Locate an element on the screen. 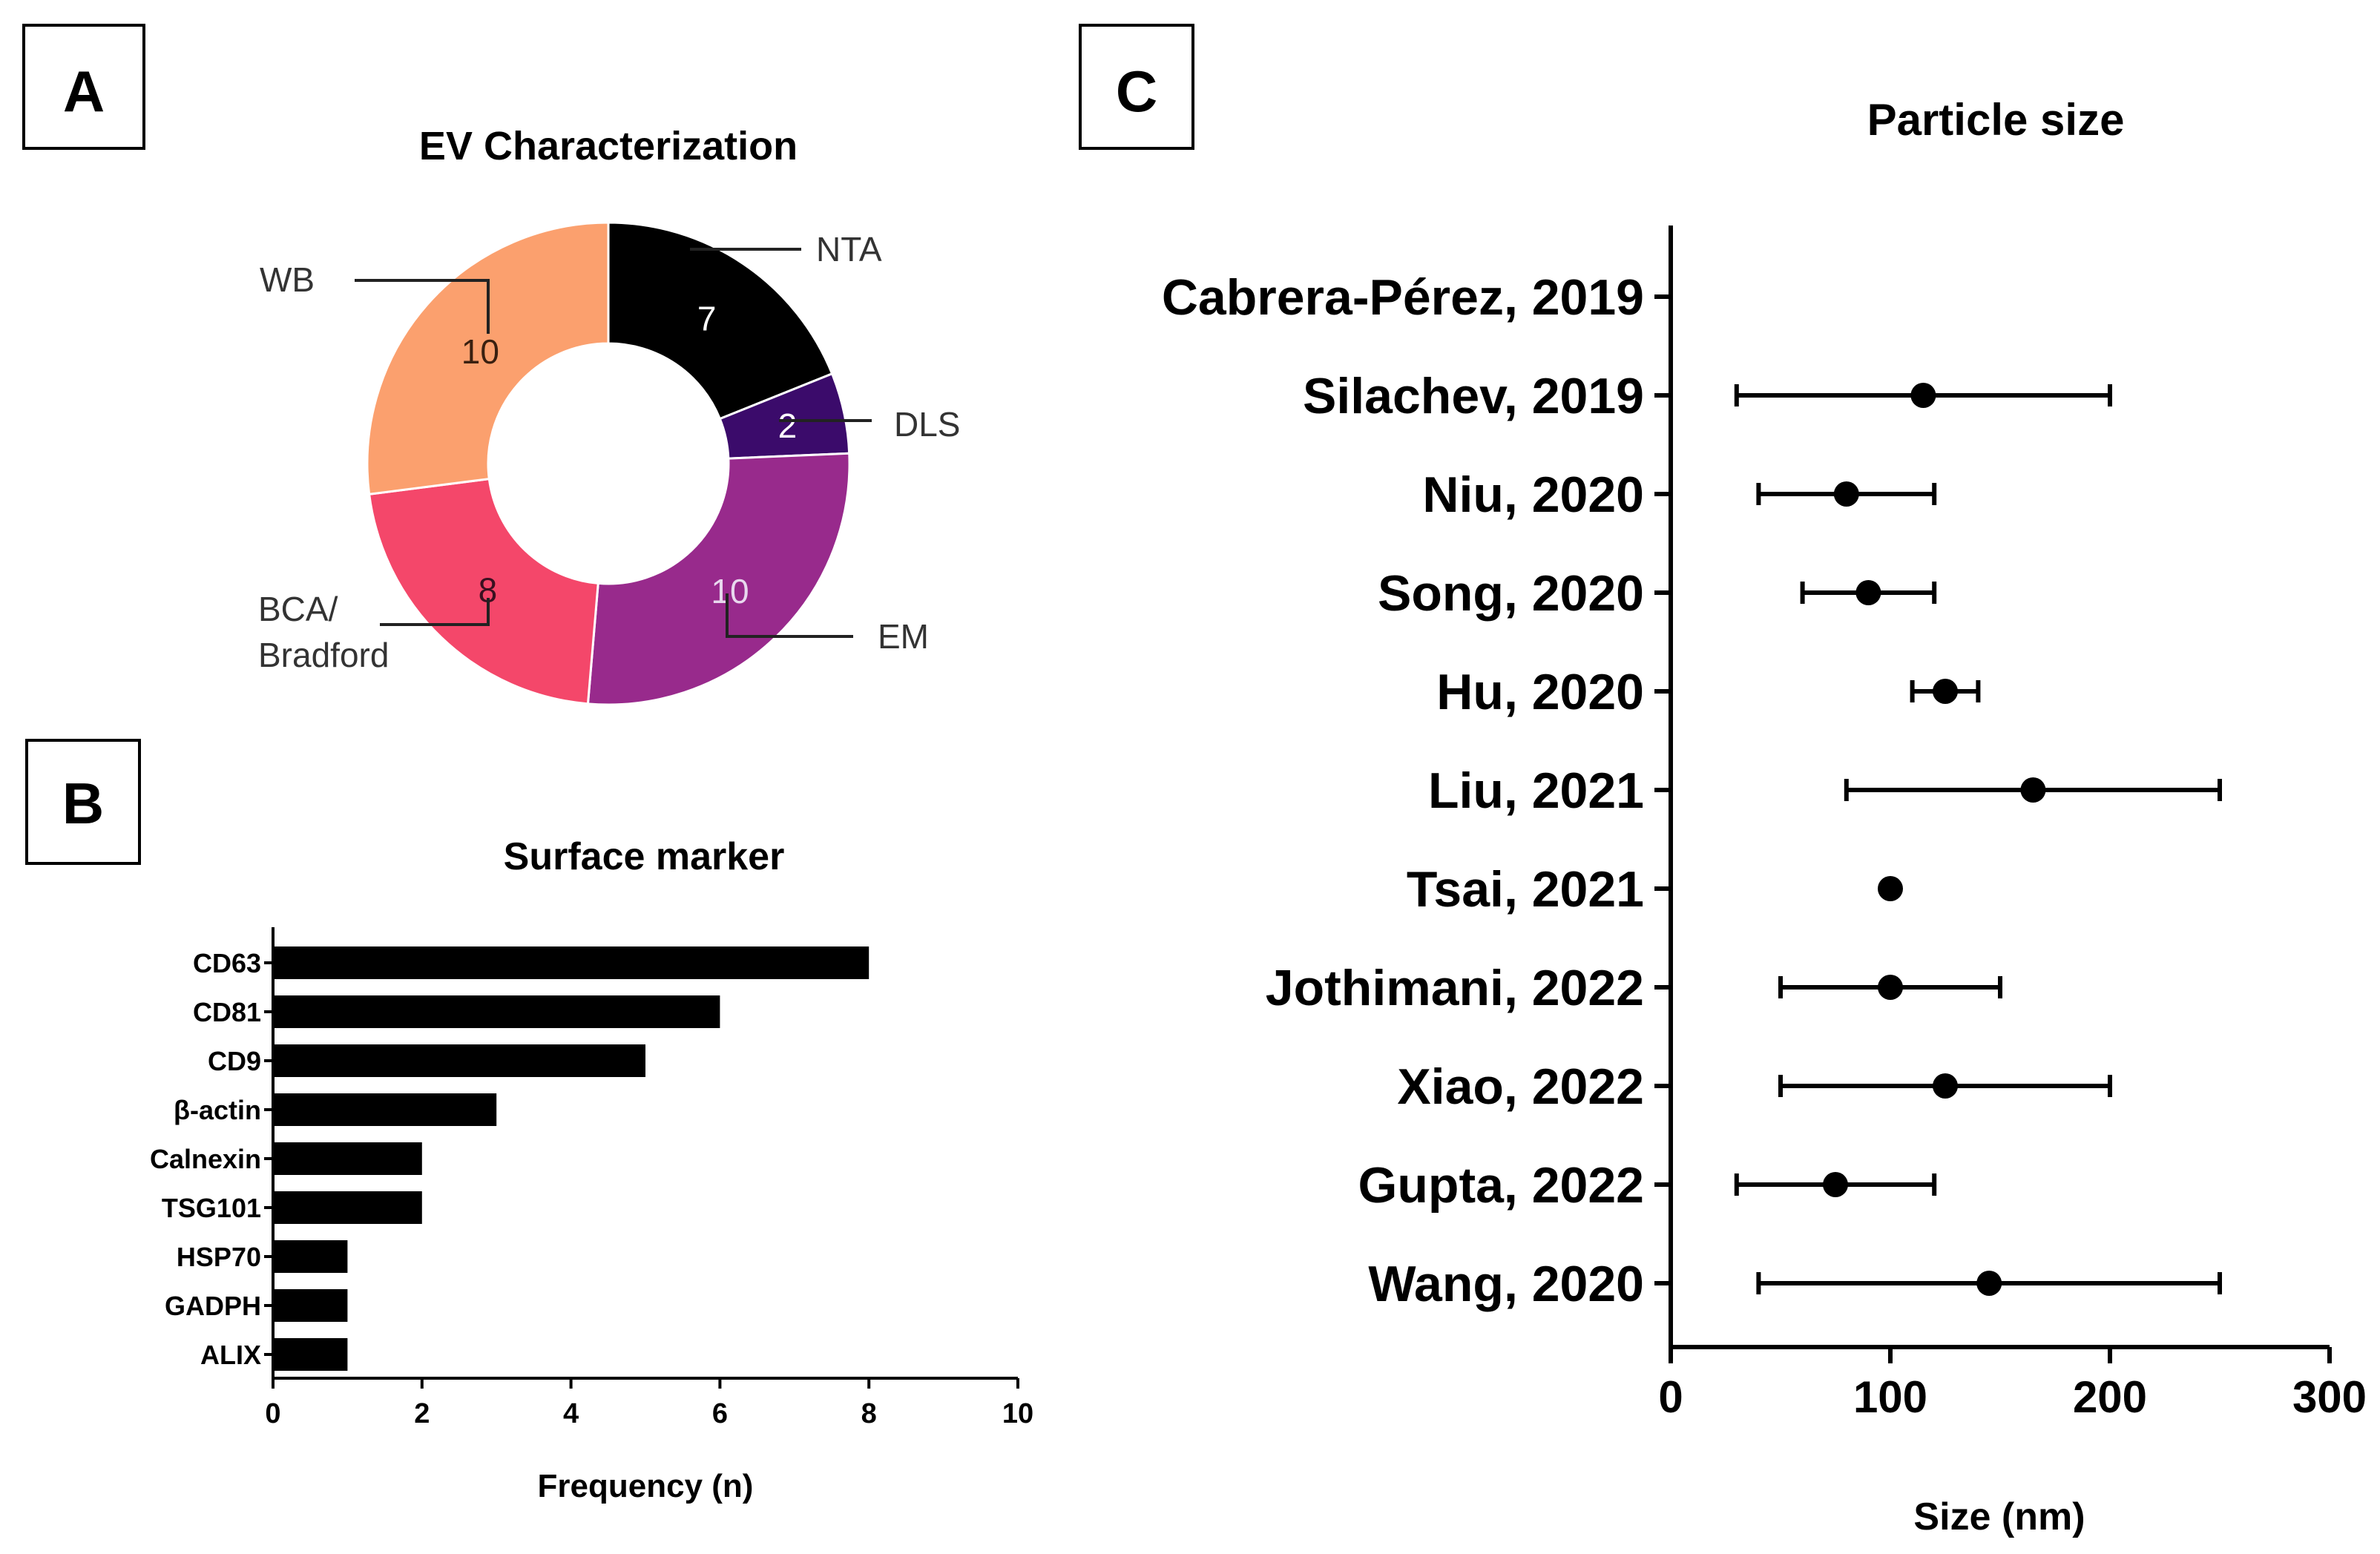  donut-value-label: 7 is located at coordinates (707, 319).